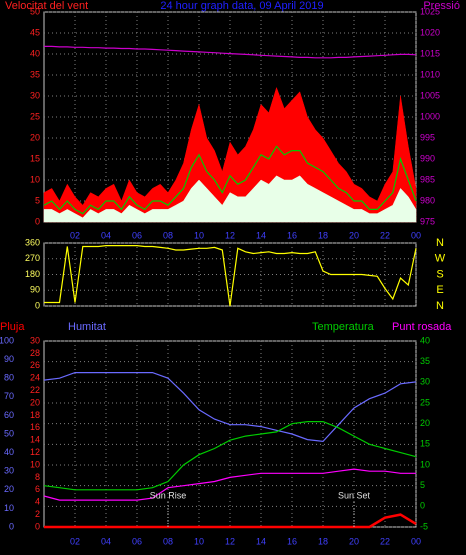  I want to click on y-tick-label: 80, so click(9, 378).